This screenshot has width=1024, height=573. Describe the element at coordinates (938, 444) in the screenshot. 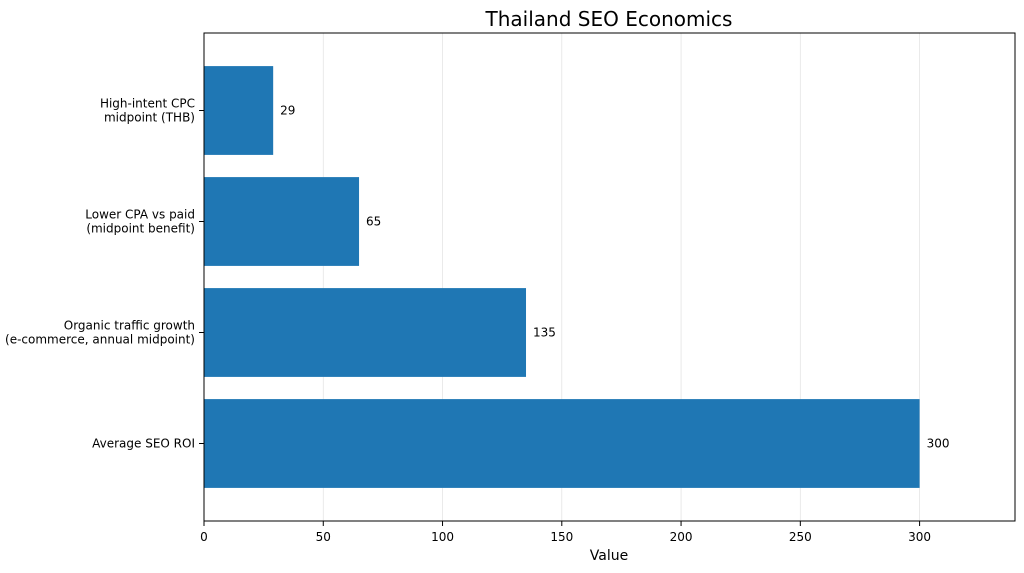

I see `bar-value-label: 300` at that location.